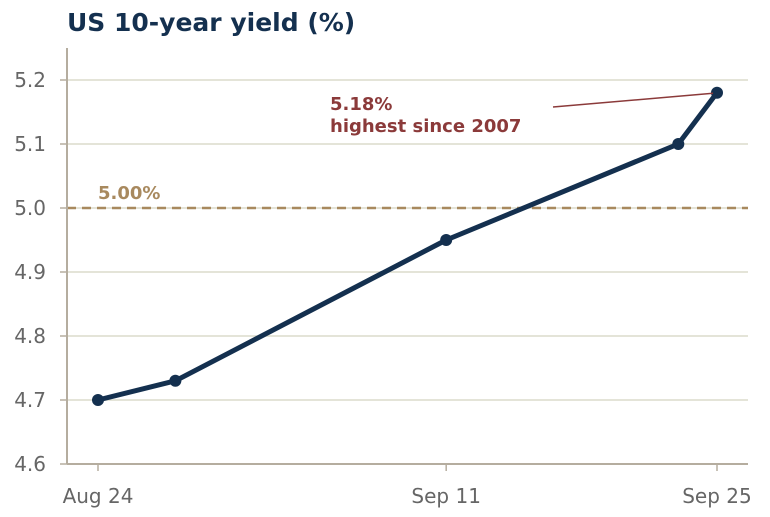 The image size is (770, 517). What do you see at coordinates (717, 496) in the screenshot?
I see `x-tick-label: Sep 25` at bounding box center [717, 496].